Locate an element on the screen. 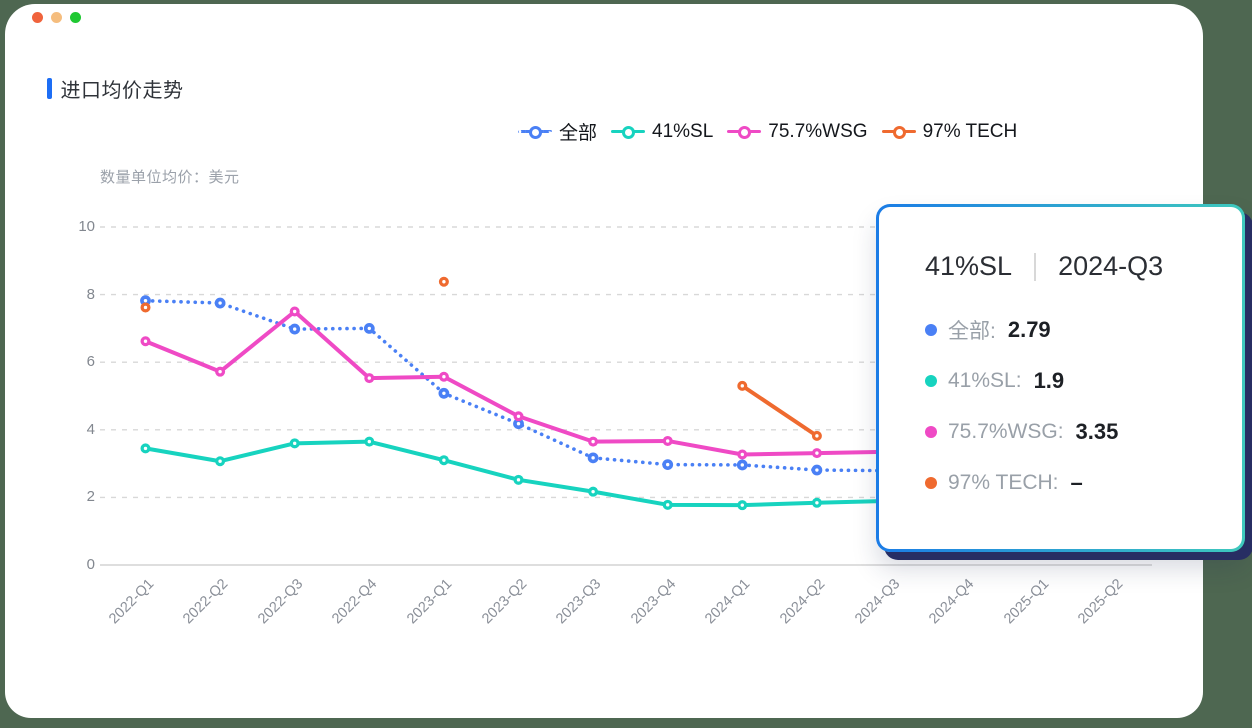 This screenshot has width=1252, height=728. legend-label: 75.7%WSG is located at coordinates (818, 131).